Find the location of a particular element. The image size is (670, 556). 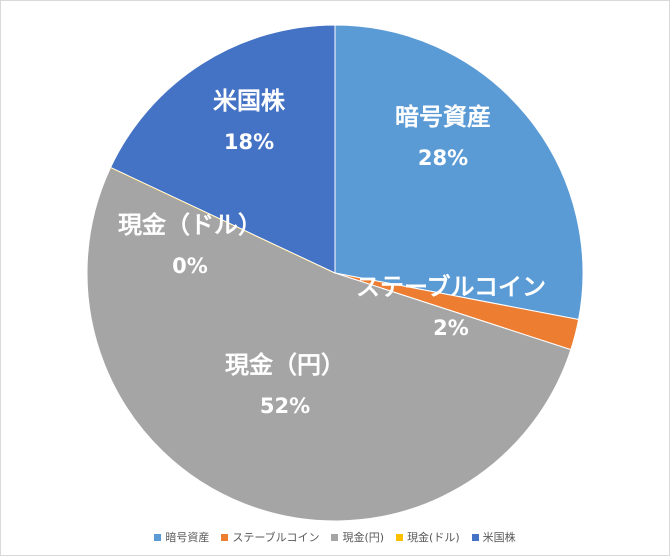

slice-label-name-2: 現金（円） is located at coordinates (285, 365).